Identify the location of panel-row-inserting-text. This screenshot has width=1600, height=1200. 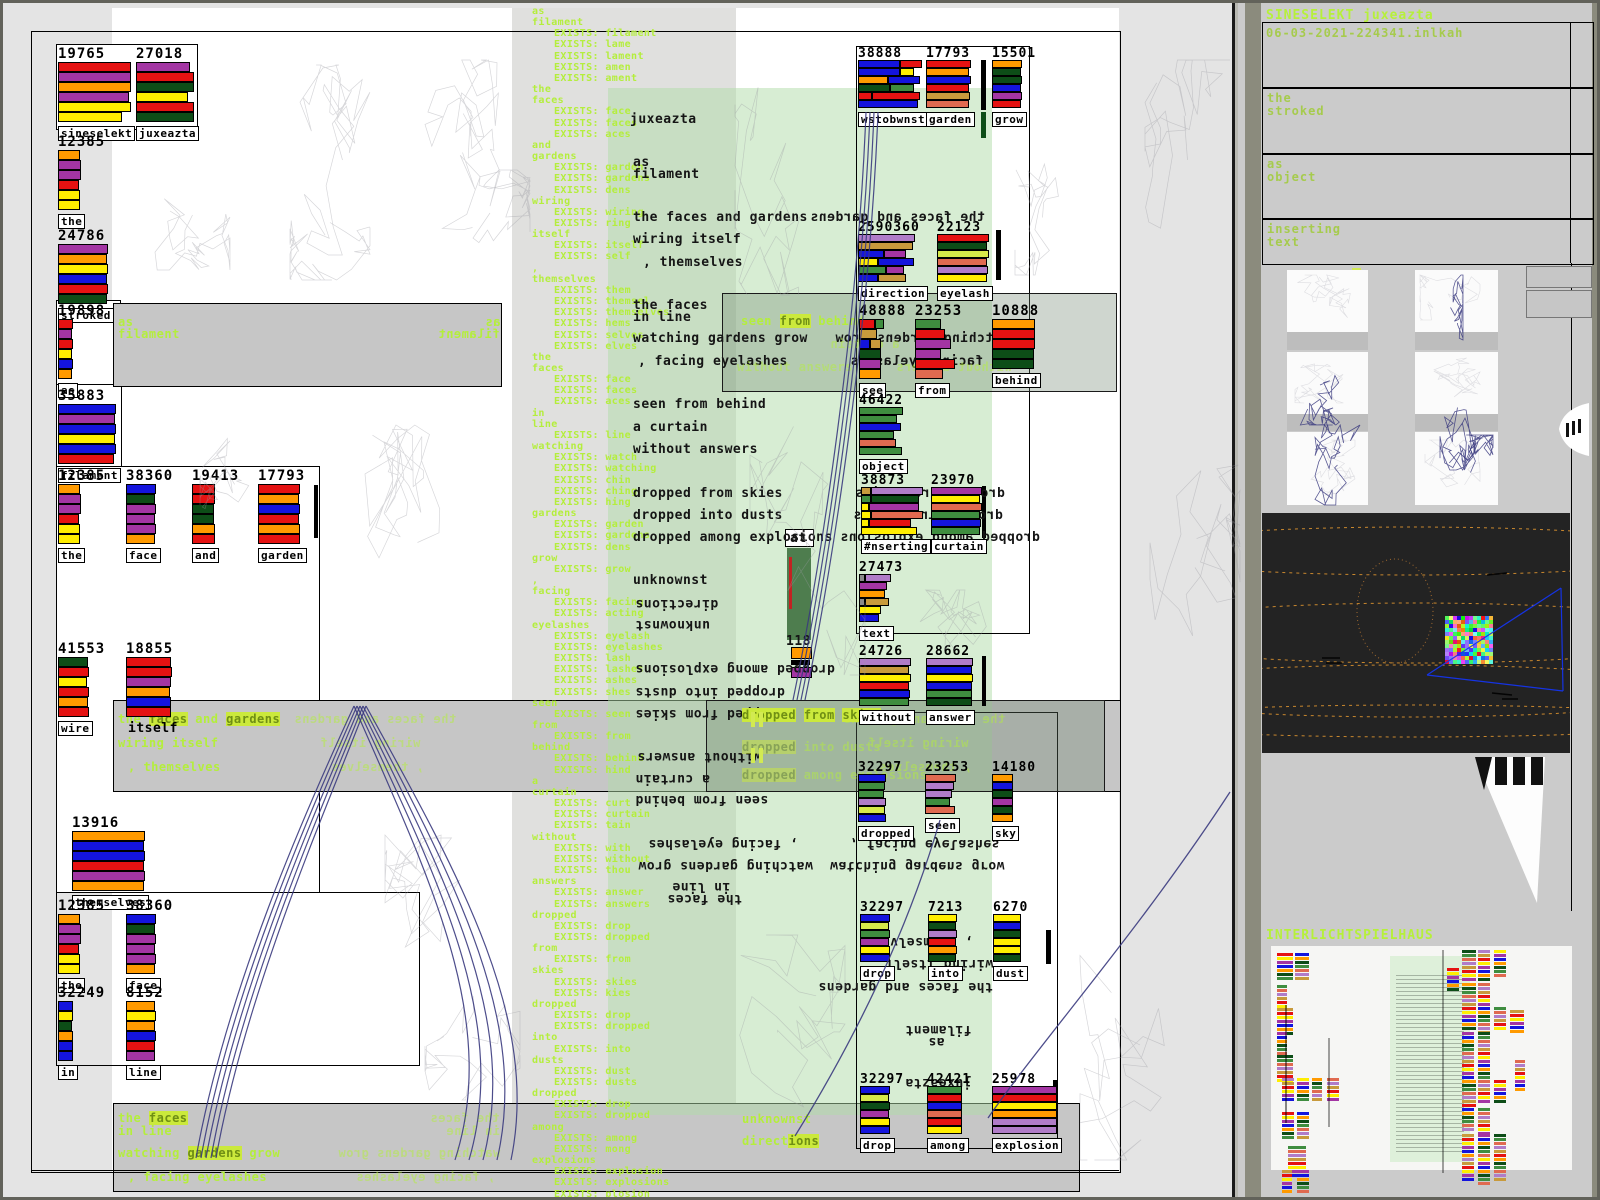
(1428, 241).